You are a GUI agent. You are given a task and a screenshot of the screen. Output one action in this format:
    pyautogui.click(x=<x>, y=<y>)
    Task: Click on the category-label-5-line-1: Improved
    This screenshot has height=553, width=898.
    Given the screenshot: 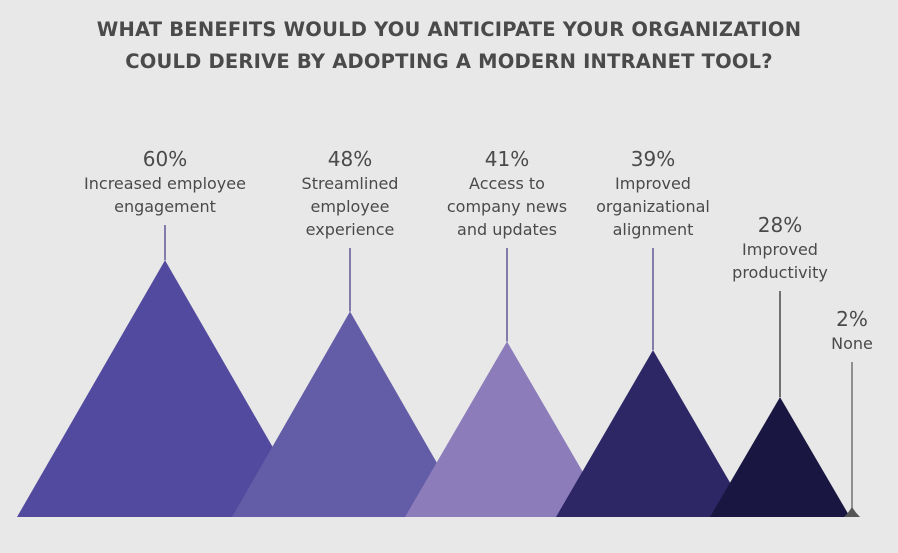 What is the action you would take?
    pyautogui.click(x=780, y=249)
    